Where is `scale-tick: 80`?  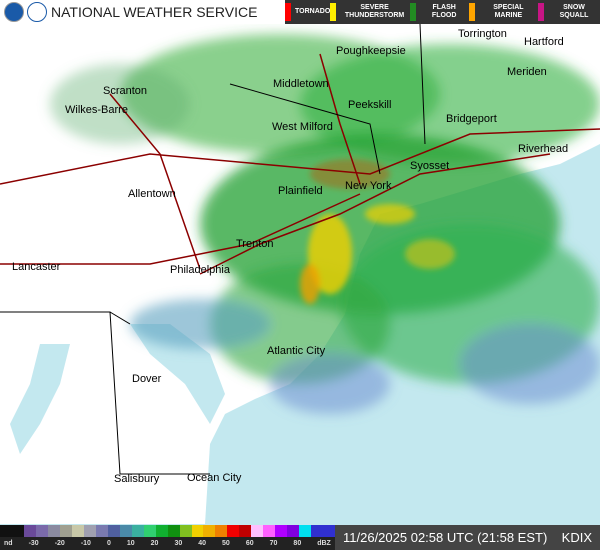 scale-tick: 80 is located at coordinates (297, 543).